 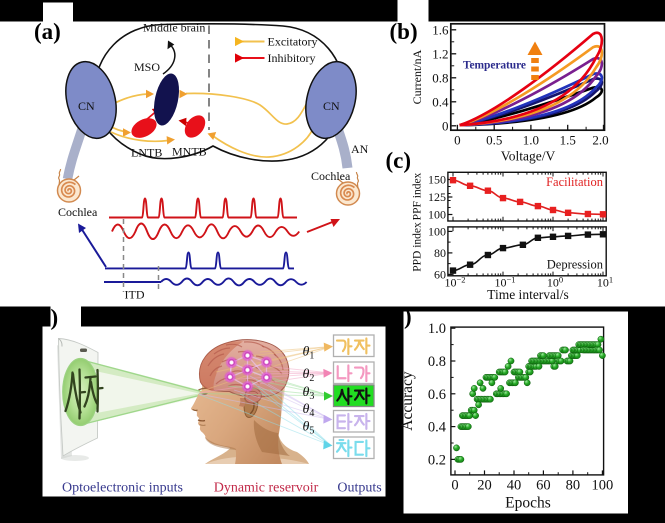 What do you see at coordinates (309, 353) in the screenshot?
I see `svg-text: θ1` at bounding box center [309, 353].